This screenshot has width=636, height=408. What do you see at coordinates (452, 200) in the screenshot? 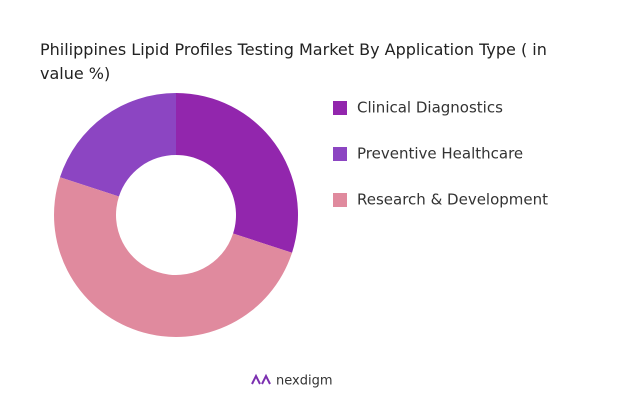
I see `legend-label: Research & Development` at bounding box center [452, 200].